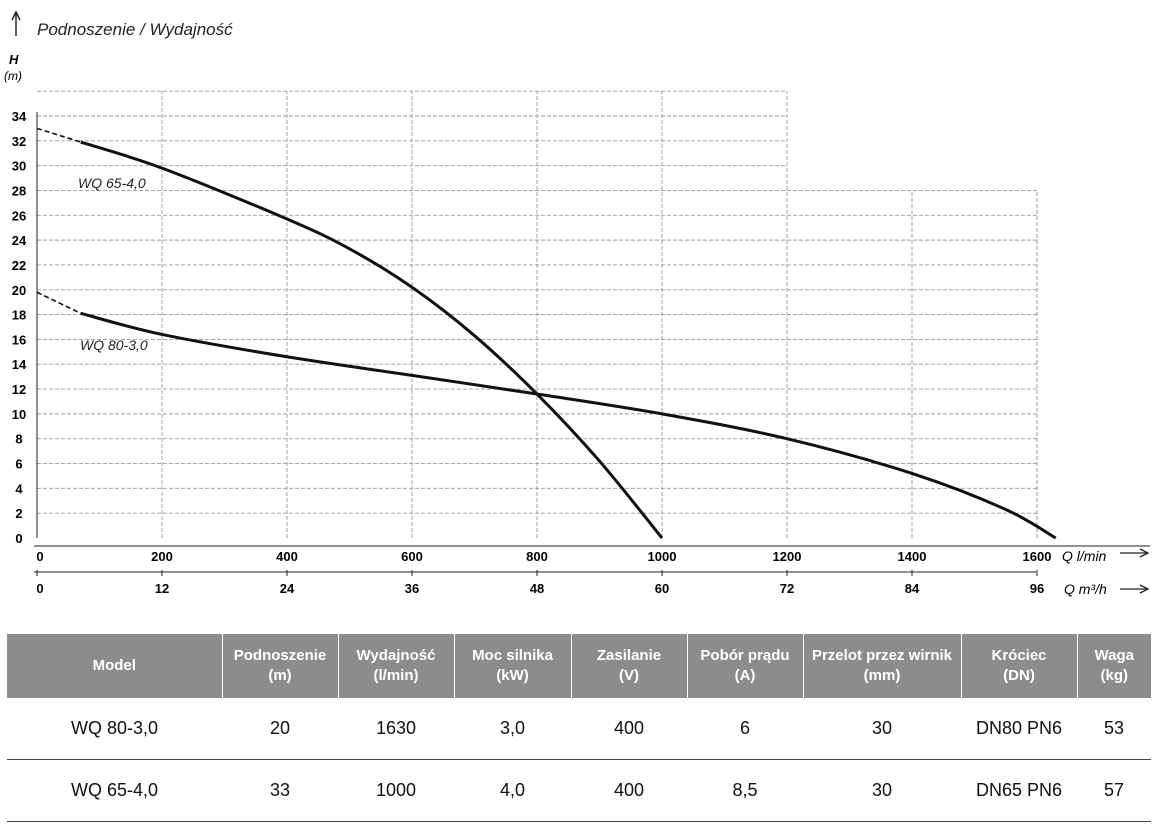 Image resolution: width=1158 pixels, height=834 pixels. Describe the element at coordinates (1114, 655) in the screenshot. I see `column-header-text: Waga` at that location.